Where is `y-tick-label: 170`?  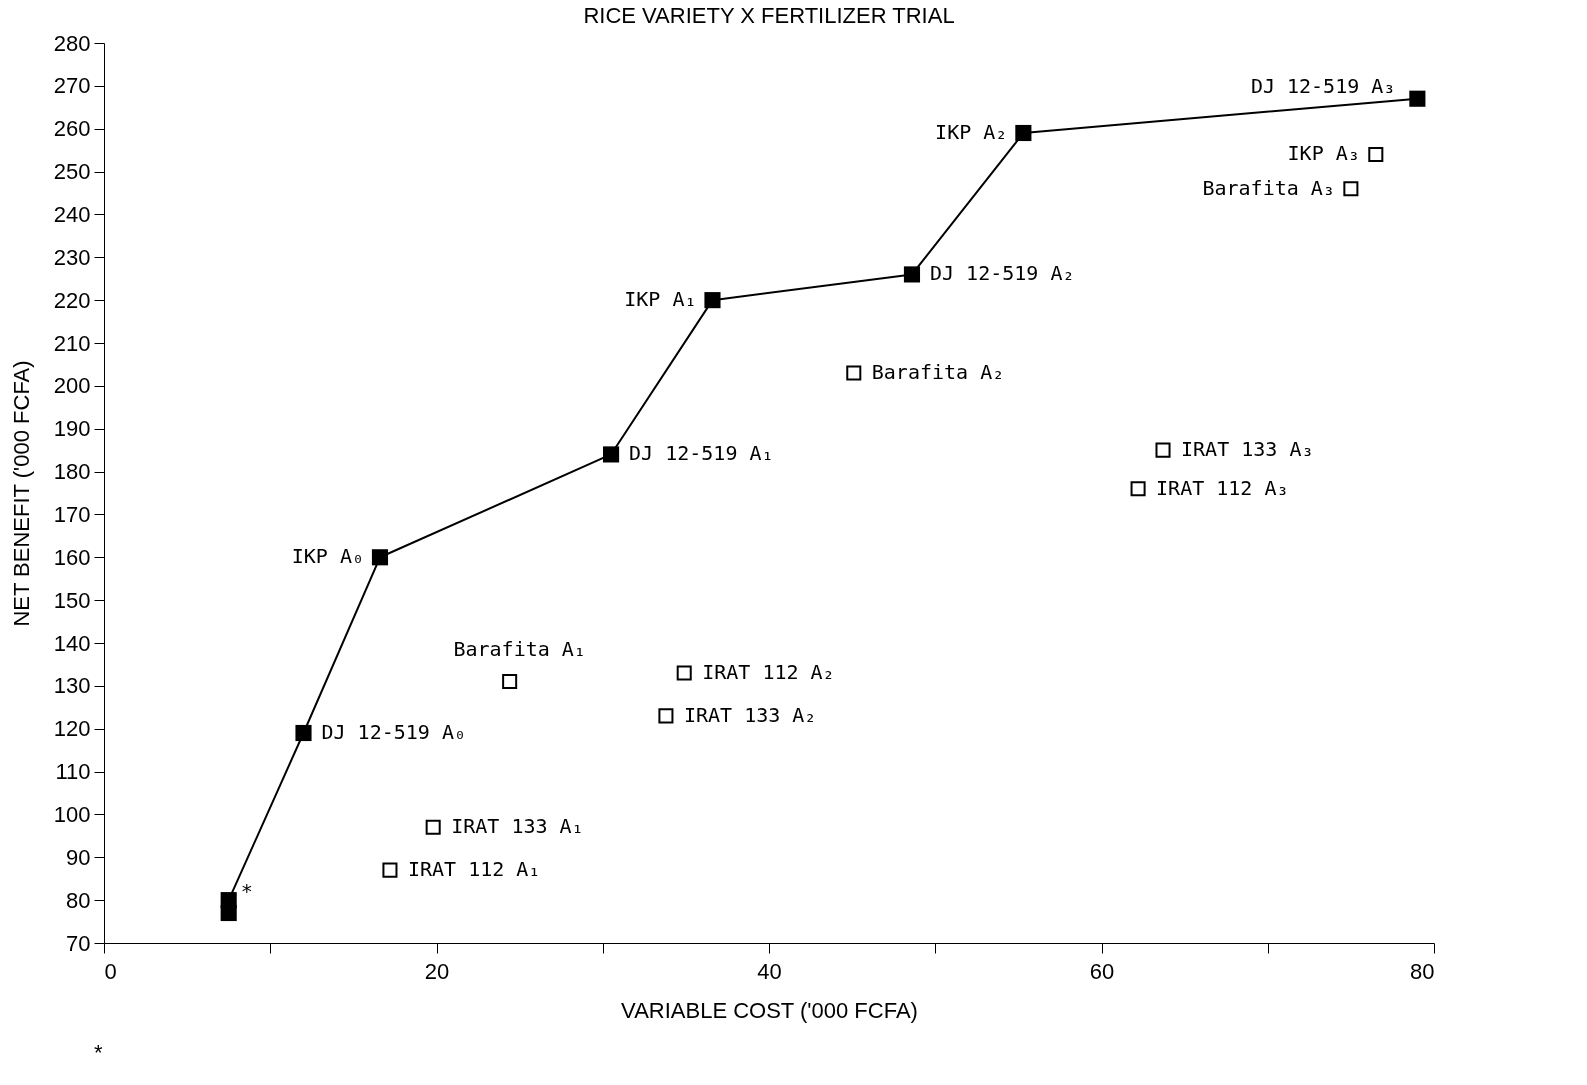
y-tick-label: 170 is located at coordinates (72, 514).